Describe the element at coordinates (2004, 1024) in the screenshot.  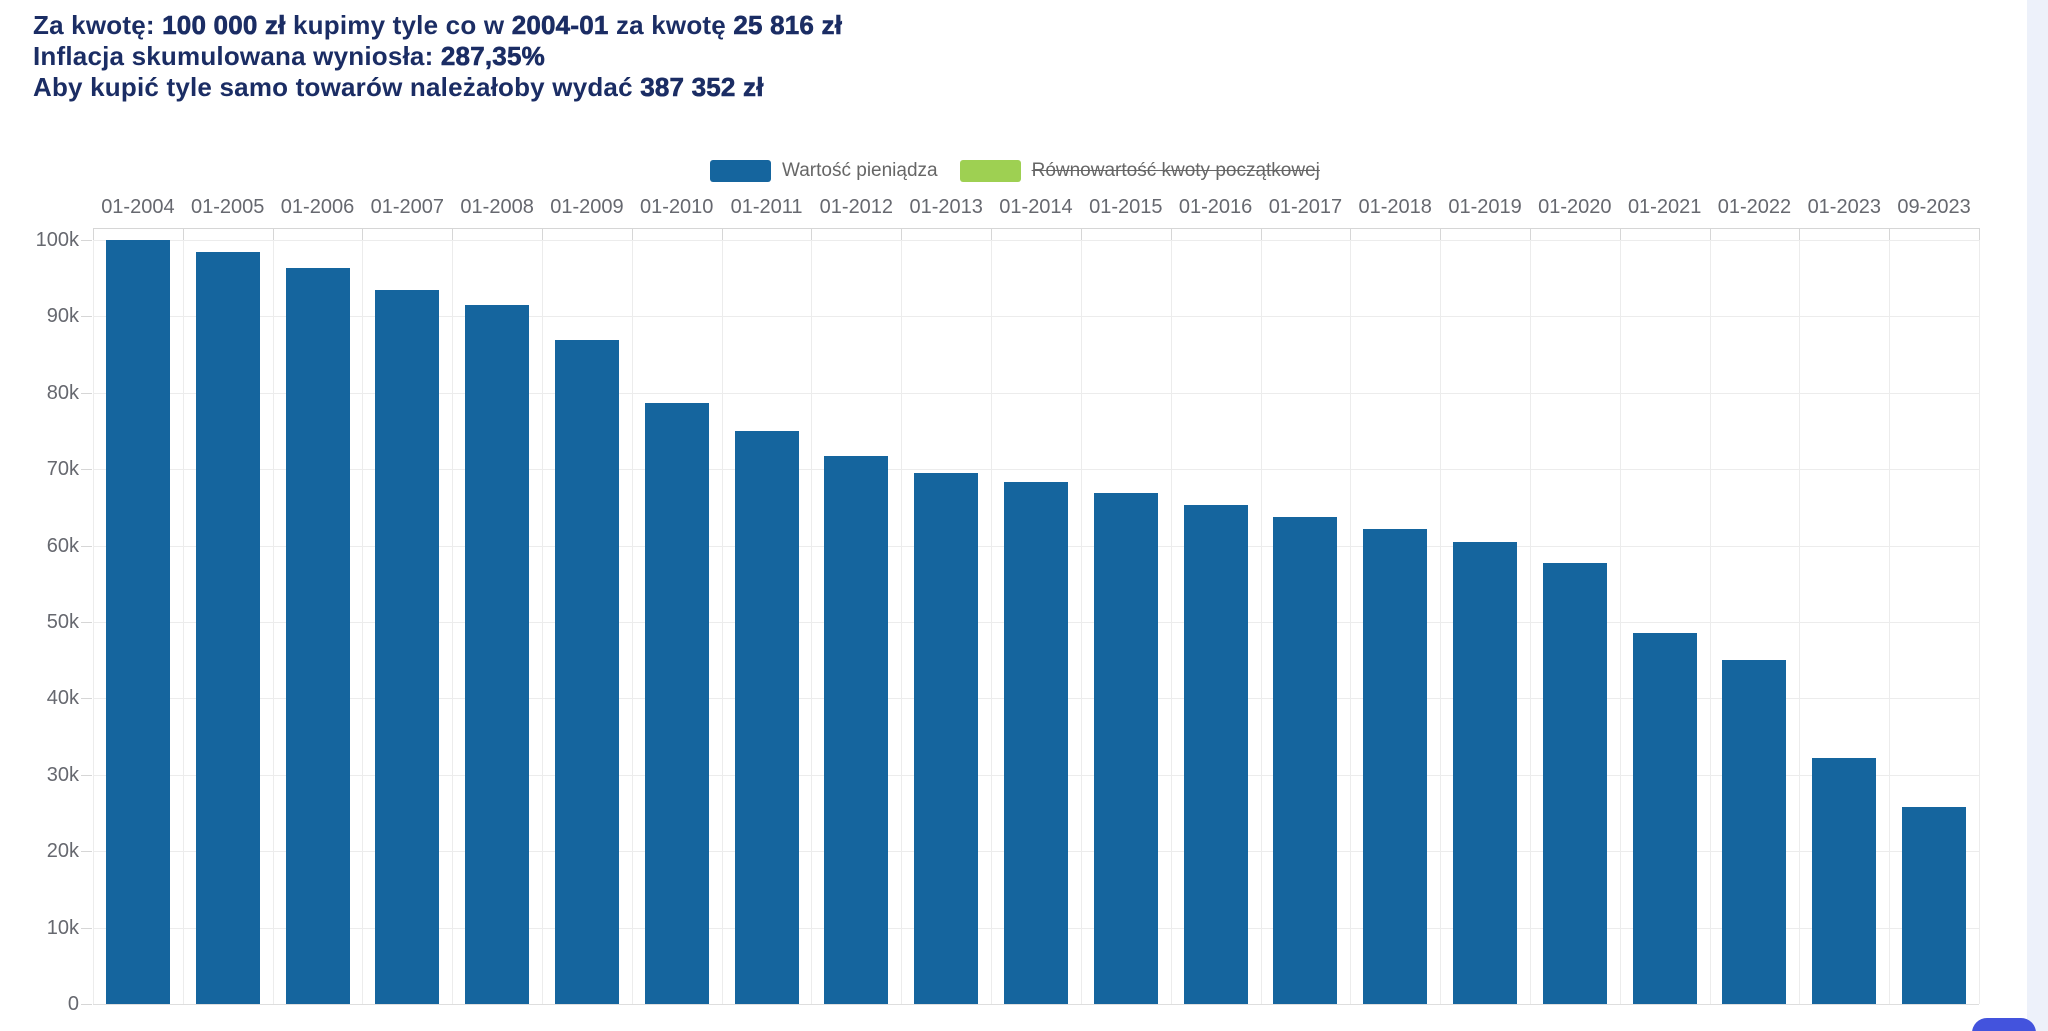
I see `scroll-to-top-button` at that location.